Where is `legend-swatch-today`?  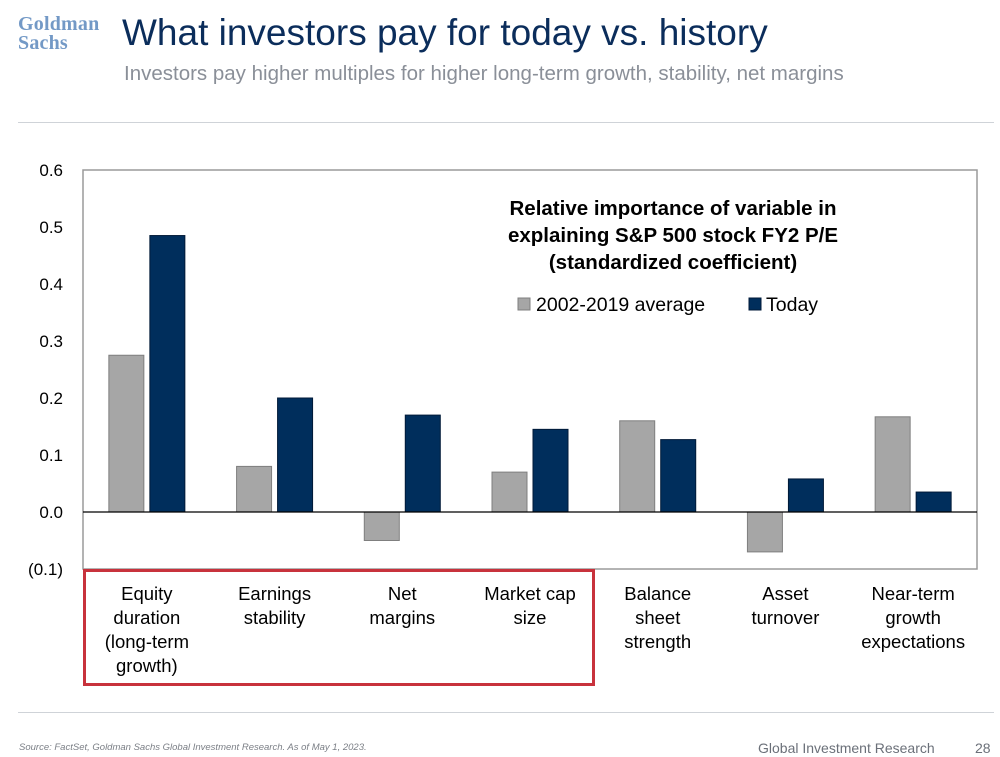 legend-swatch-today is located at coordinates (755, 304).